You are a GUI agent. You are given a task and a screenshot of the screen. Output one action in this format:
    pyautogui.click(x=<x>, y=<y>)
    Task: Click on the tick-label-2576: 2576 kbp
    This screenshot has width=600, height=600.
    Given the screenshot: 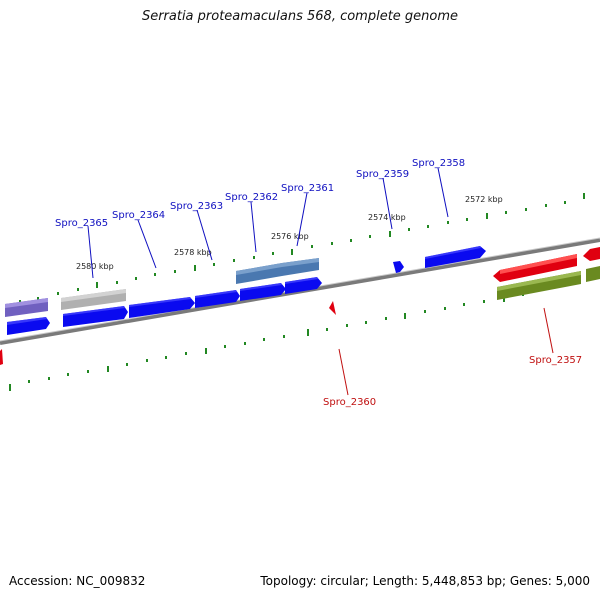 What is the action you would take?
    pyautogui.click(x=290, y=236)
    